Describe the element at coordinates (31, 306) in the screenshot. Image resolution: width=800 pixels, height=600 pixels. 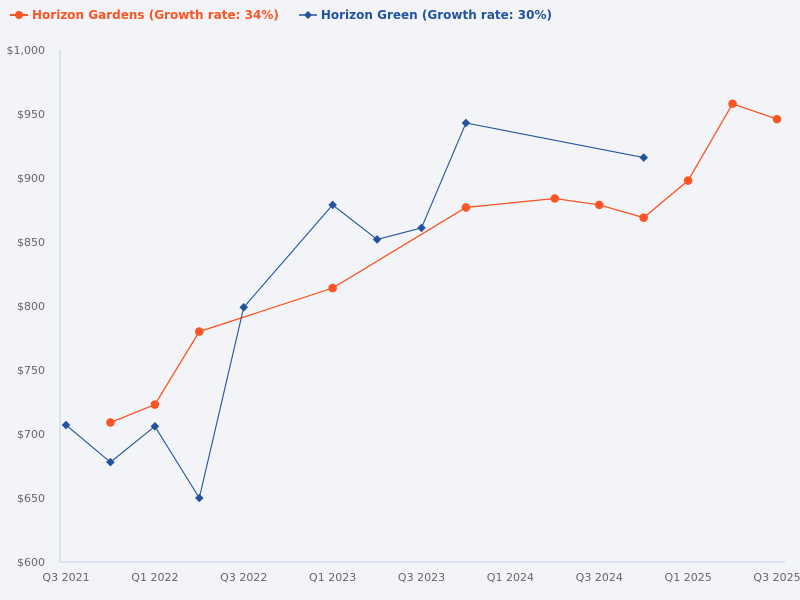
I see `y-tick-label: $800` at that location.